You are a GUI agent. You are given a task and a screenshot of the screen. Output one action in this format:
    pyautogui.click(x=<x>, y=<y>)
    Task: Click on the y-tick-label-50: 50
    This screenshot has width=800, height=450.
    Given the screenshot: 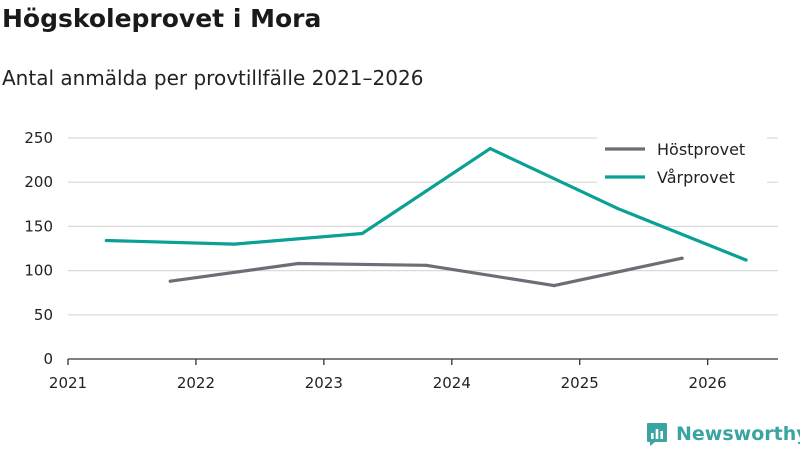 What is the action you would take?
    pyautogui.click(x=43, y=315)
    